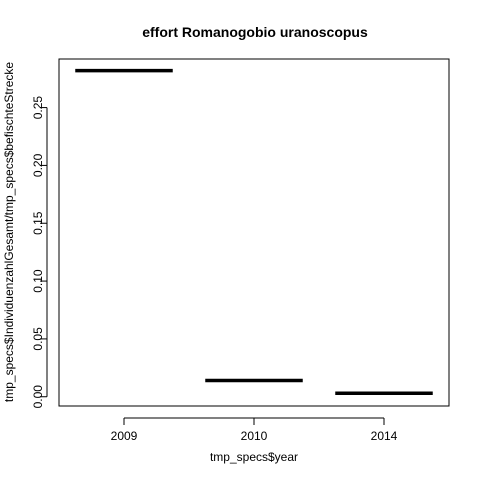 This screenshot has height=480, width=480. Describe the element at coordinates (38, 165) in the screenshot. I see `y-tick-label: 0.20` at that location.